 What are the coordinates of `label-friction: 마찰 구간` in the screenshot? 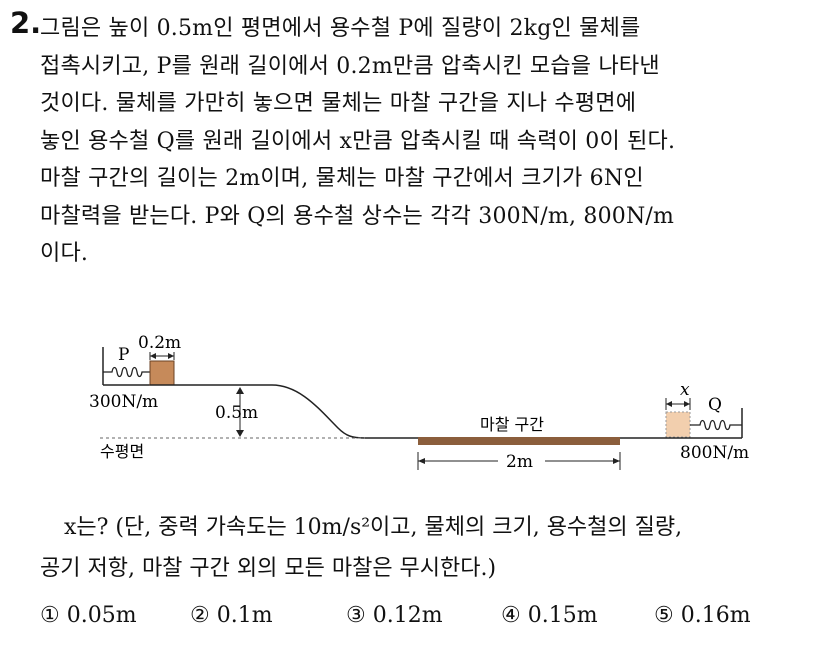 It's located at (512, 424).